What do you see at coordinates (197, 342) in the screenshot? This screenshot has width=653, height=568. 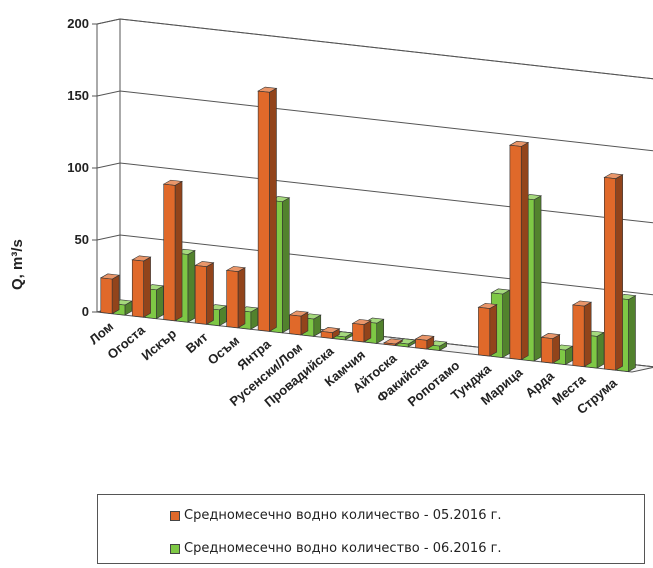 I see `category-label: Вит` at bounding box center [197, 342].